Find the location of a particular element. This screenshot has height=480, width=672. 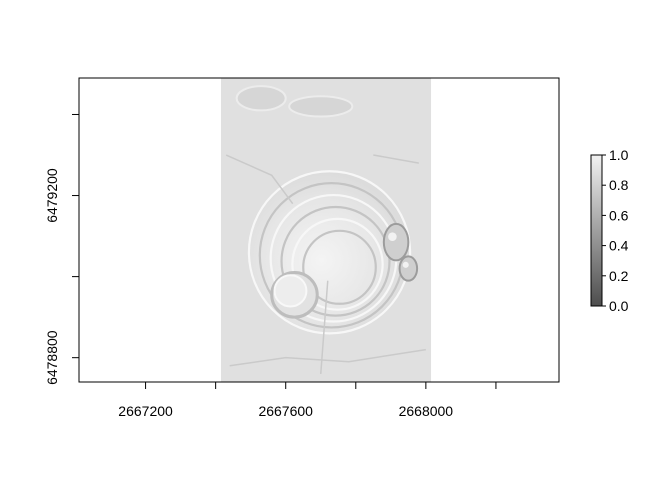

legend-tick-label: 0.6 is located at coordinates (619, 215).